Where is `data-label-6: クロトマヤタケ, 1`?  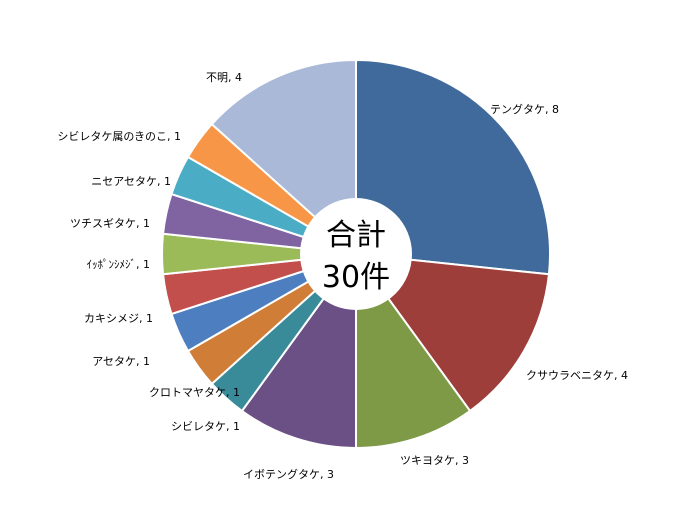 data-label-6: クロトマヤタケ, 1 is located at coordinates (194, 392).